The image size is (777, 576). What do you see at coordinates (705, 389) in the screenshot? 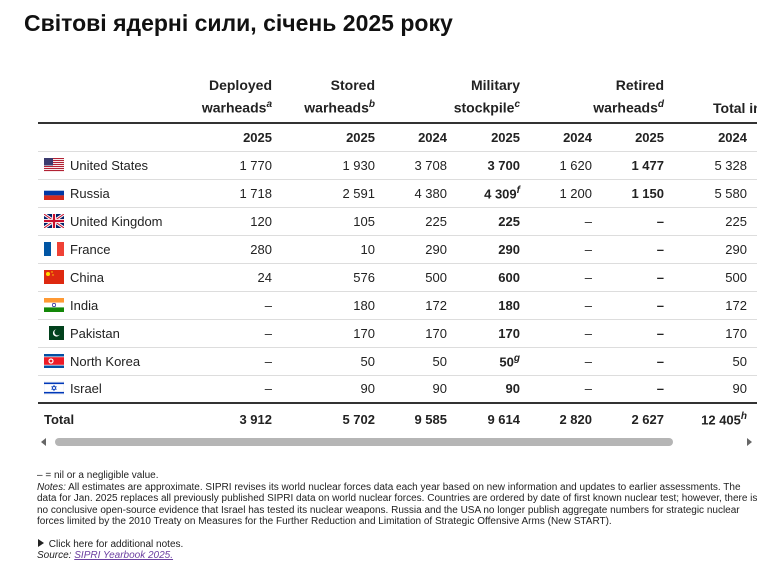
I see `value-cell: 90` at bounding box center [705, 389].